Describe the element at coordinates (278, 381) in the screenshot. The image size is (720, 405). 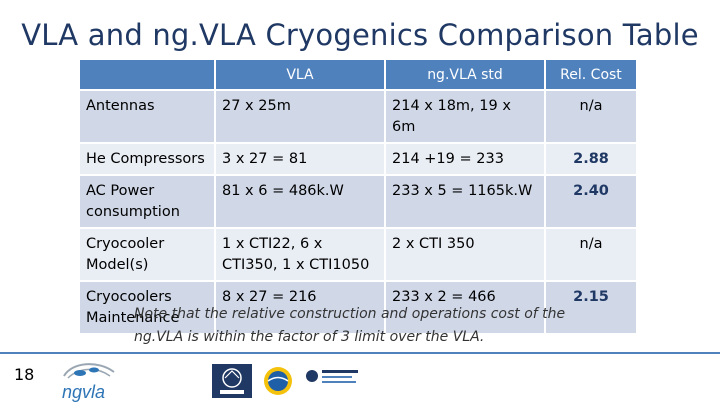
I see `nsf-logo-icon` at that location.